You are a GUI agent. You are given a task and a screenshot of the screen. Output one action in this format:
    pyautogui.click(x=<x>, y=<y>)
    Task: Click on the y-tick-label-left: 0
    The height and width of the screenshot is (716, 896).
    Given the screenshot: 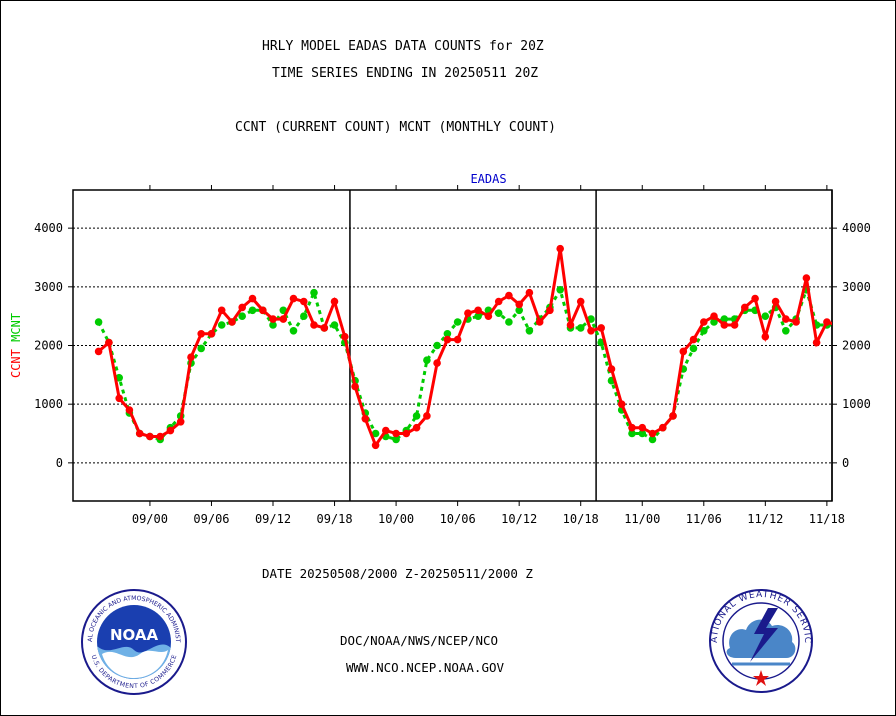 What is the action you would take?
    pyautogui.click(x=59, y=463)
    